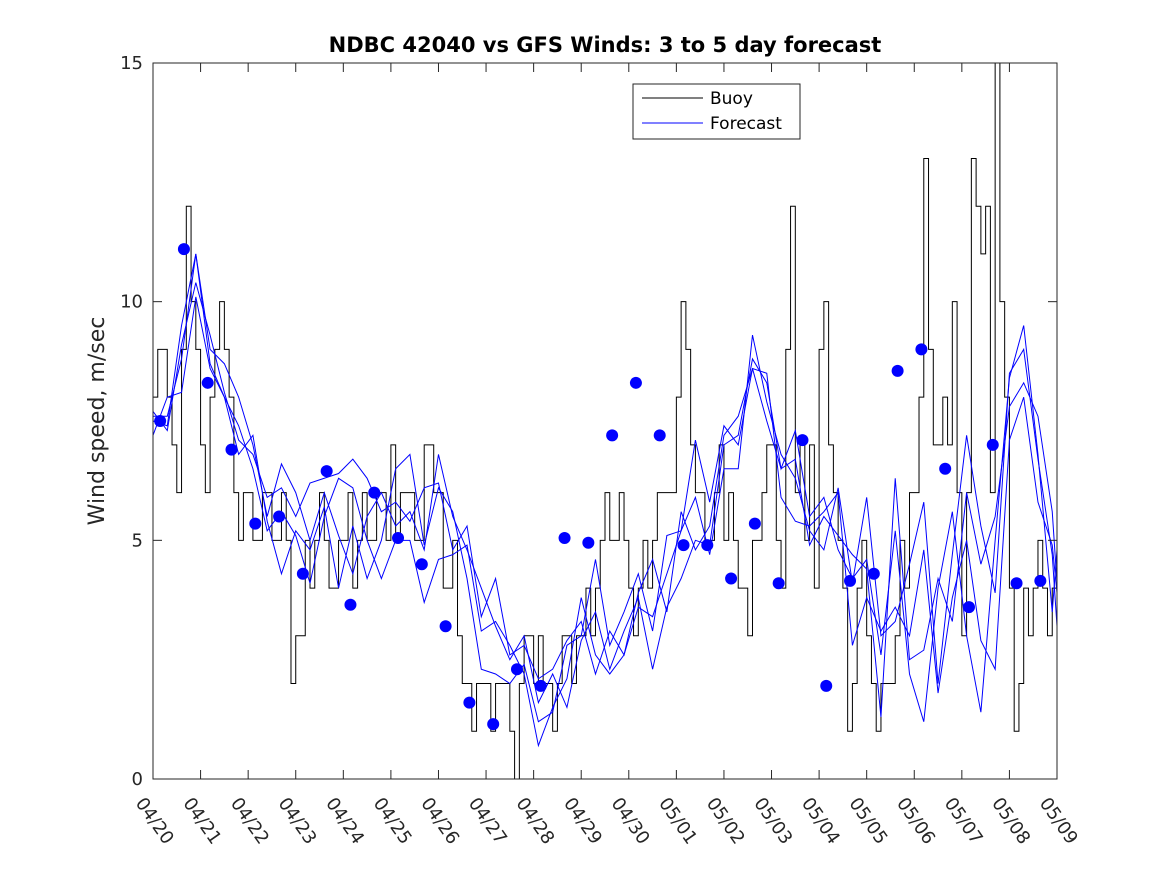  Describe the element at coordinates (131, 302) in the screenshot. I see `y-tick-label: 10` at that location.